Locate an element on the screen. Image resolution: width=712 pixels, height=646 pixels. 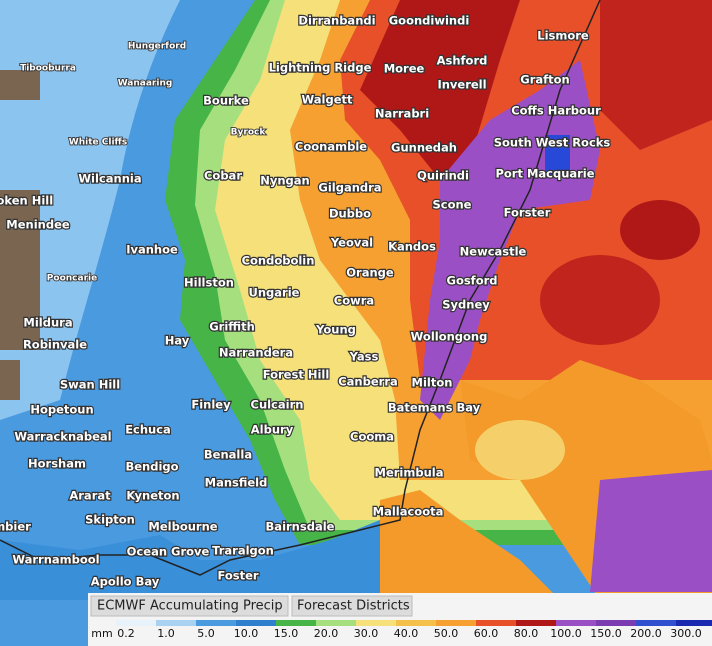
place-label: Wollongong is located at coordinates (449, 337).